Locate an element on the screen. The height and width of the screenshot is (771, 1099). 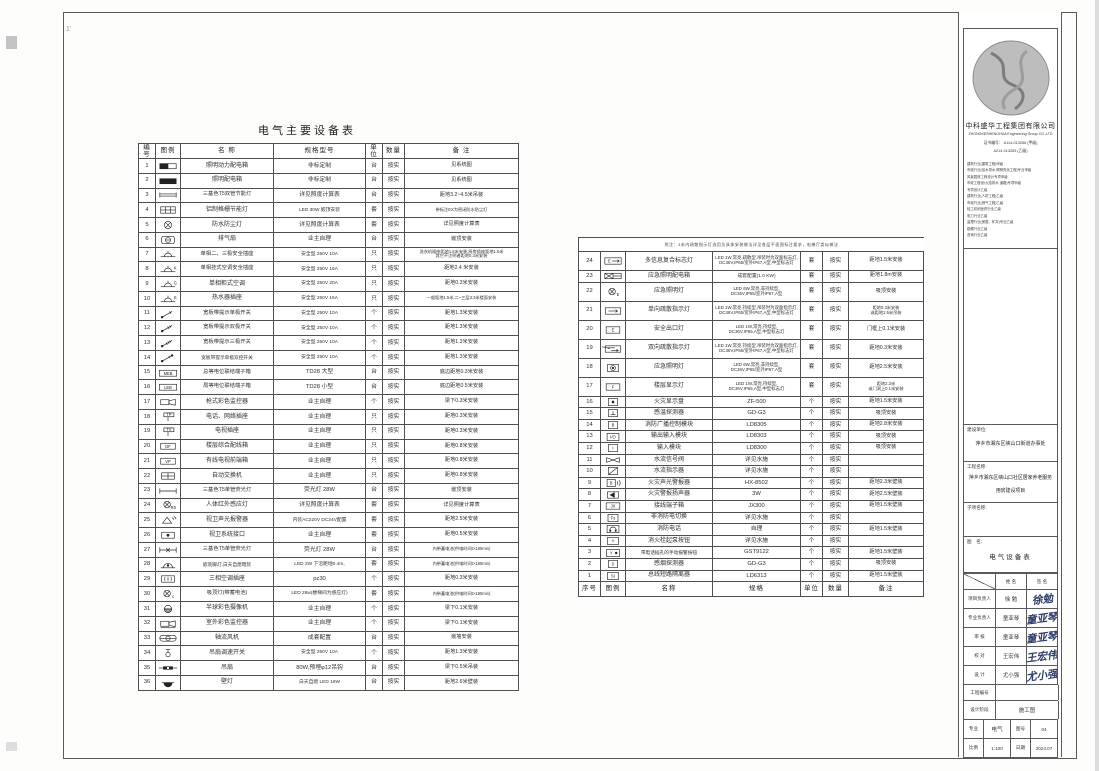
cell-name: 单向疏散指示灯 is located at coordinates (669, 310).